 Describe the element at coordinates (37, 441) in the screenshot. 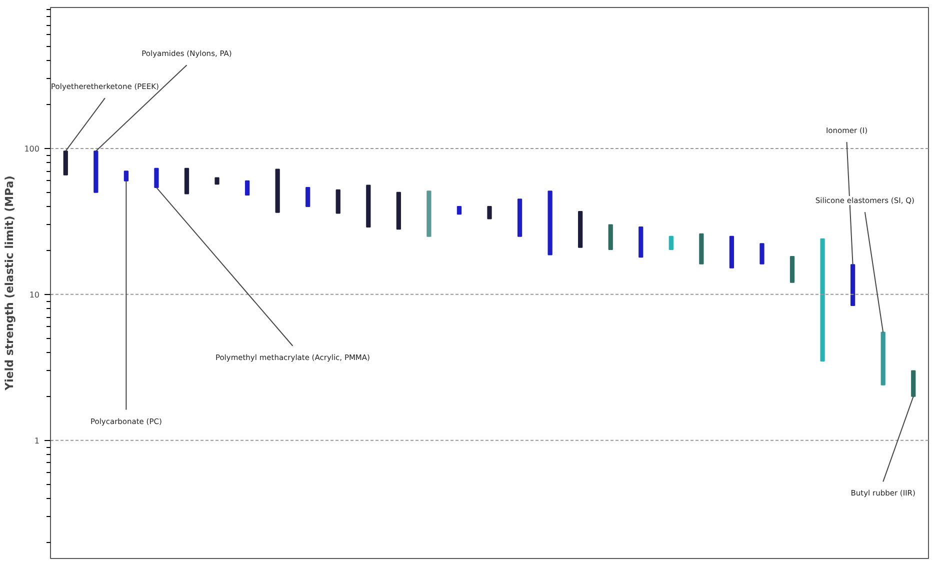

I see `y-tick-label: 1` at that location.